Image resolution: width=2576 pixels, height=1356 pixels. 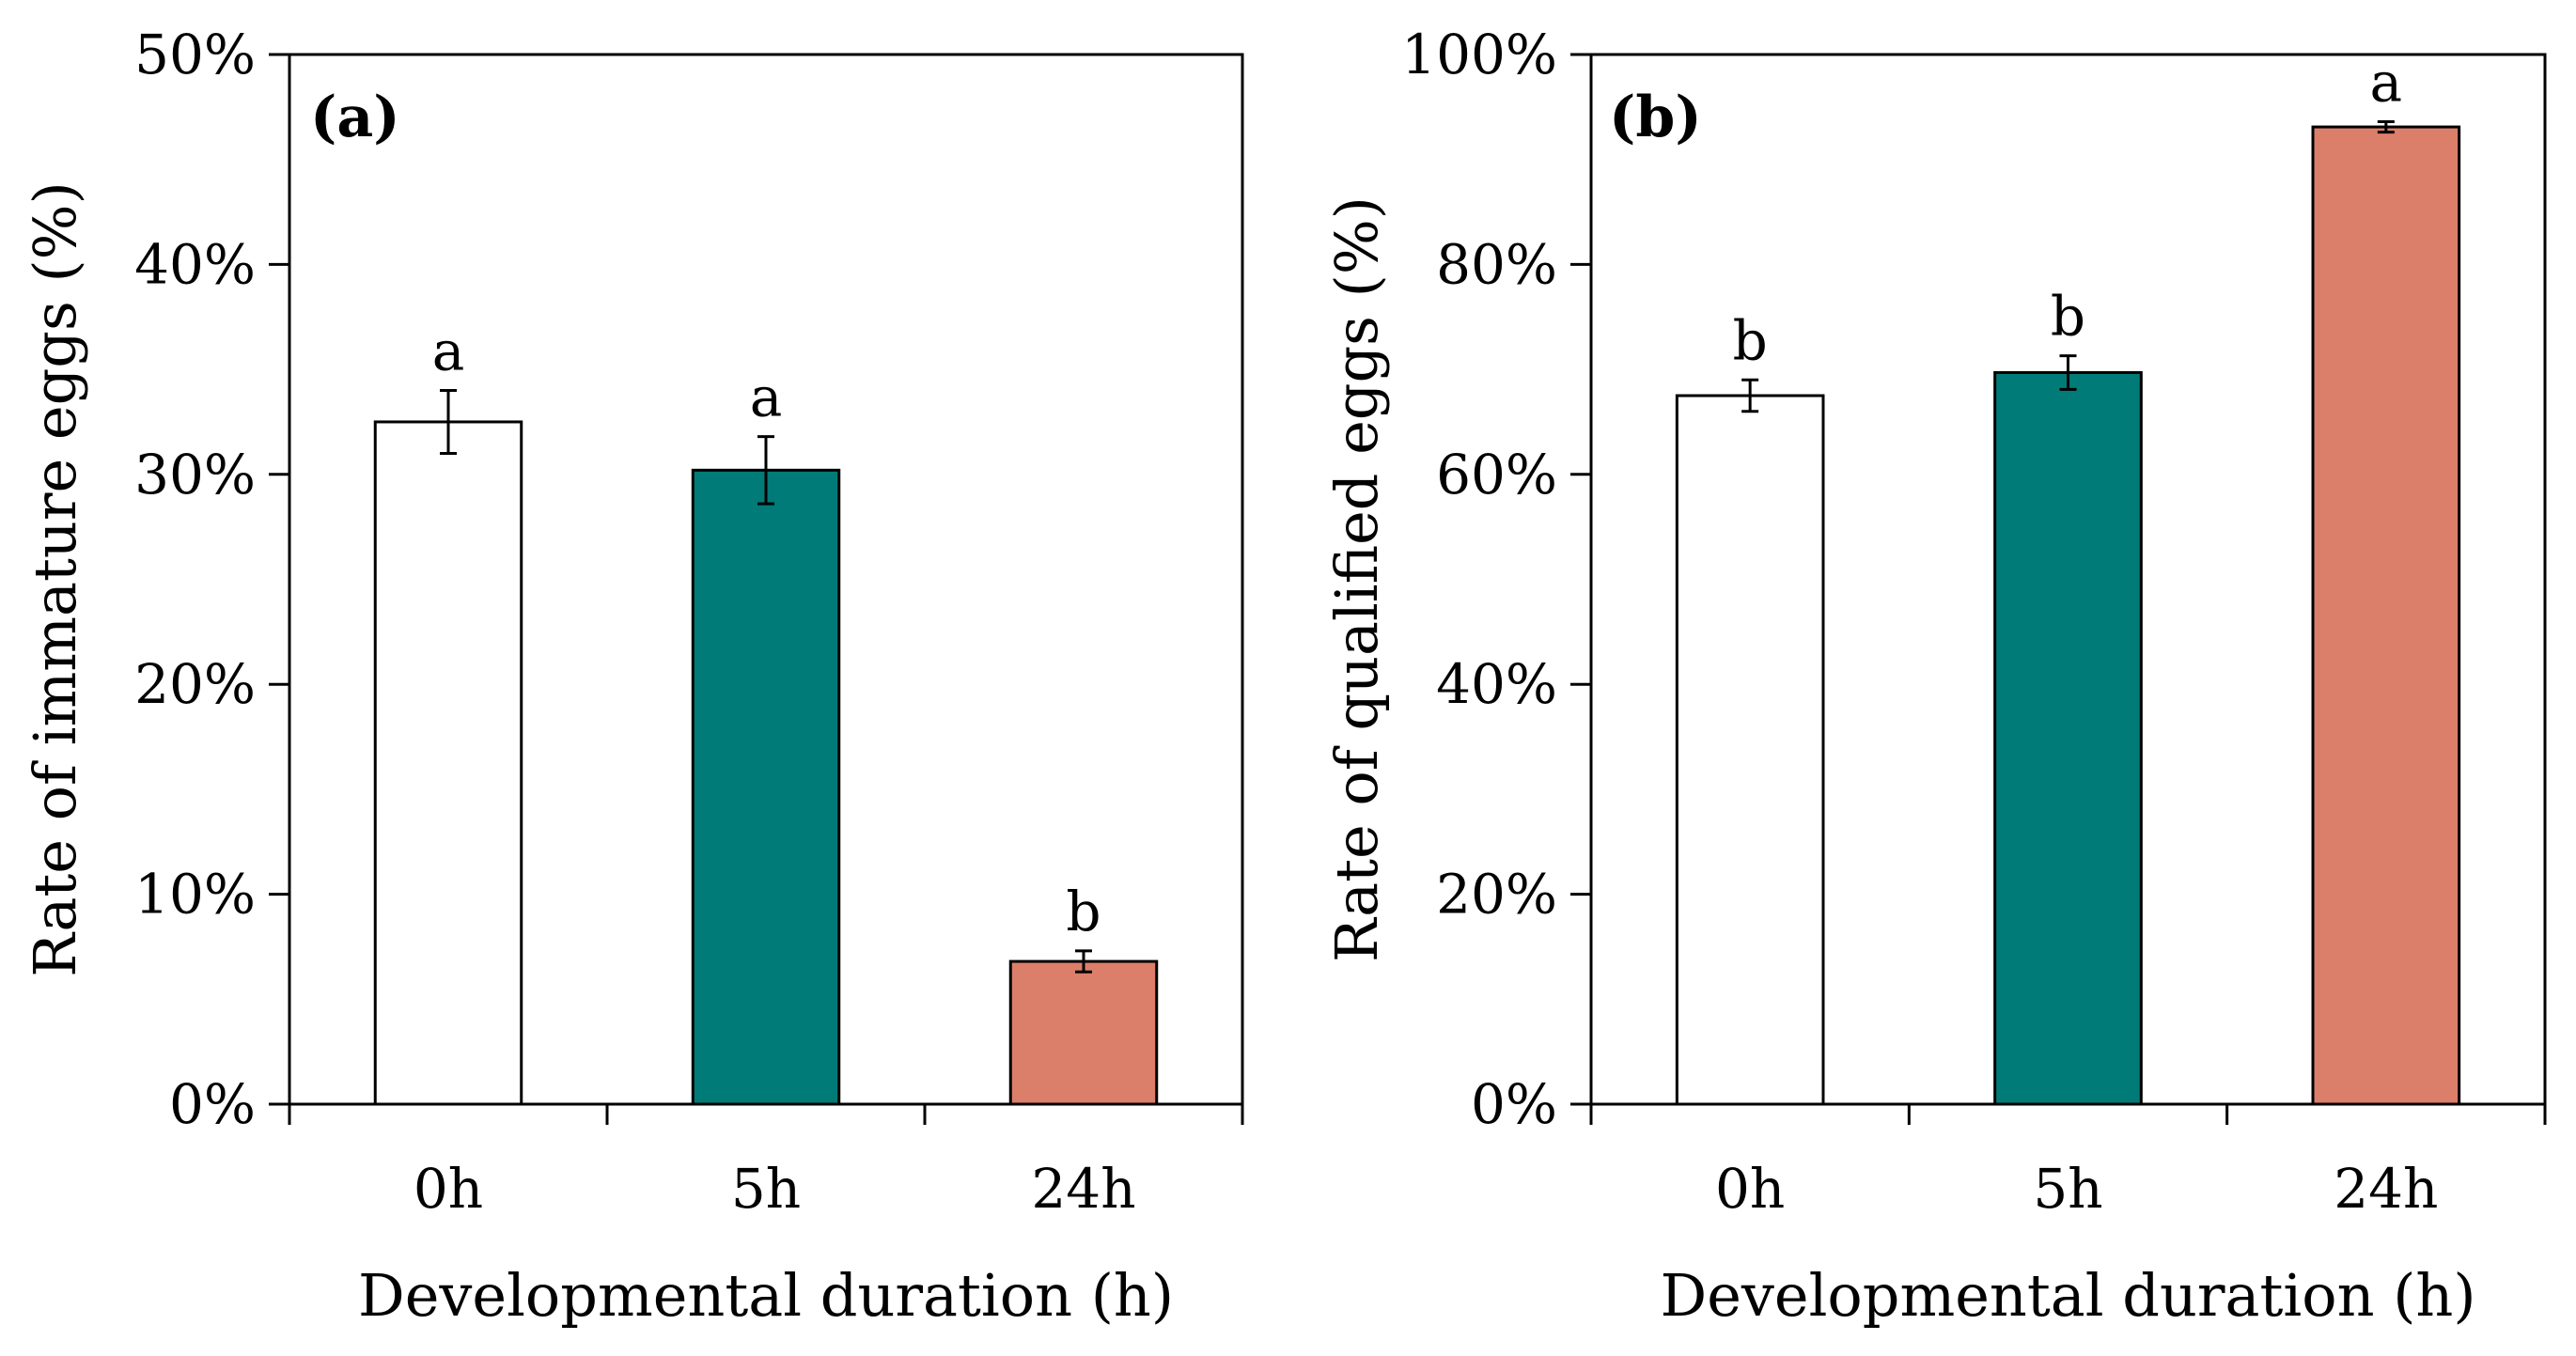 I want to click on y-tick-label: 100%, so click(x=1479, y=54).